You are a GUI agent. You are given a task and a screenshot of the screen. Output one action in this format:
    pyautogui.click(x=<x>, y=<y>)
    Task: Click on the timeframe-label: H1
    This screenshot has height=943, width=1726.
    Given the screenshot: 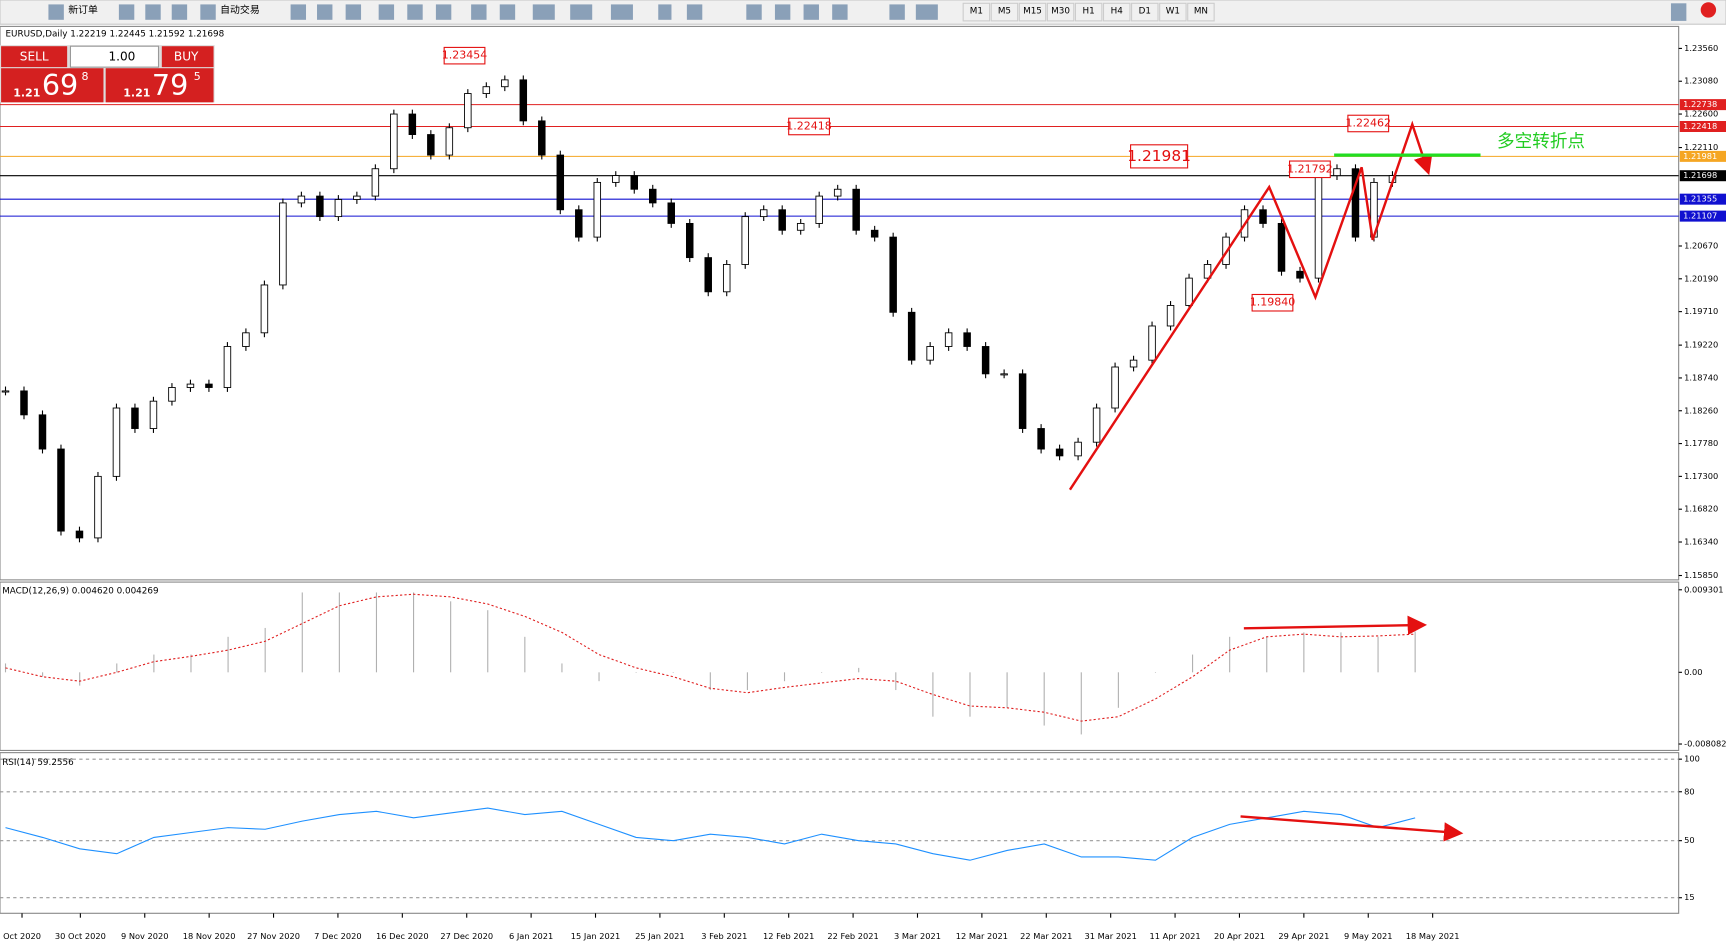 What is the action you would take?
    pyautogui.click(x=1089, y=12)
    